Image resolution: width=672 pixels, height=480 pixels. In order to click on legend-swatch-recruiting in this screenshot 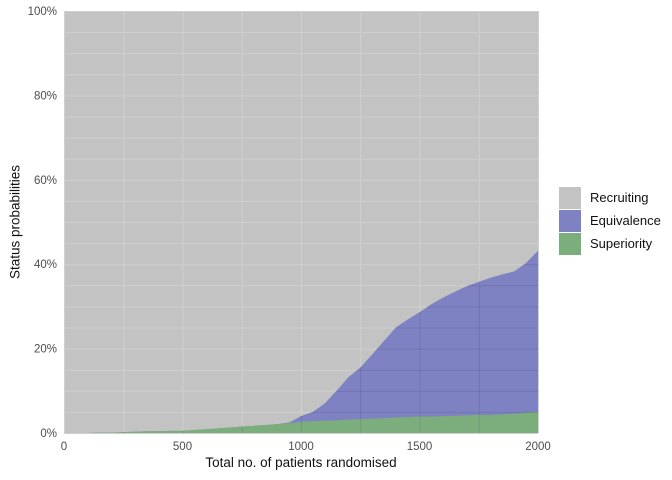, I will do `click(570, 197)`.